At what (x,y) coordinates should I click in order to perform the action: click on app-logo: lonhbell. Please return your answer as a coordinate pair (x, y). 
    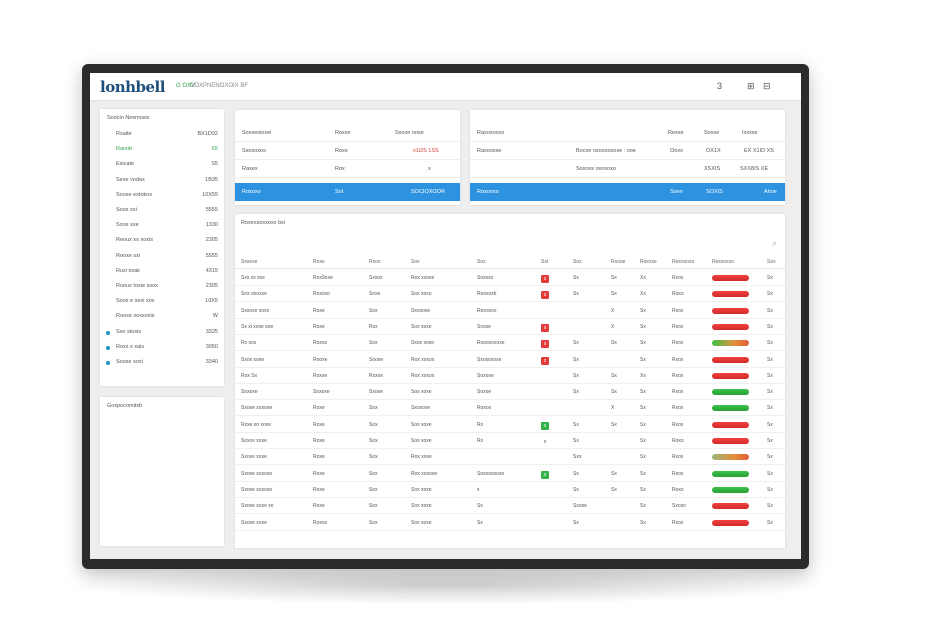
    Looking at the image, I should click on (132, 87).